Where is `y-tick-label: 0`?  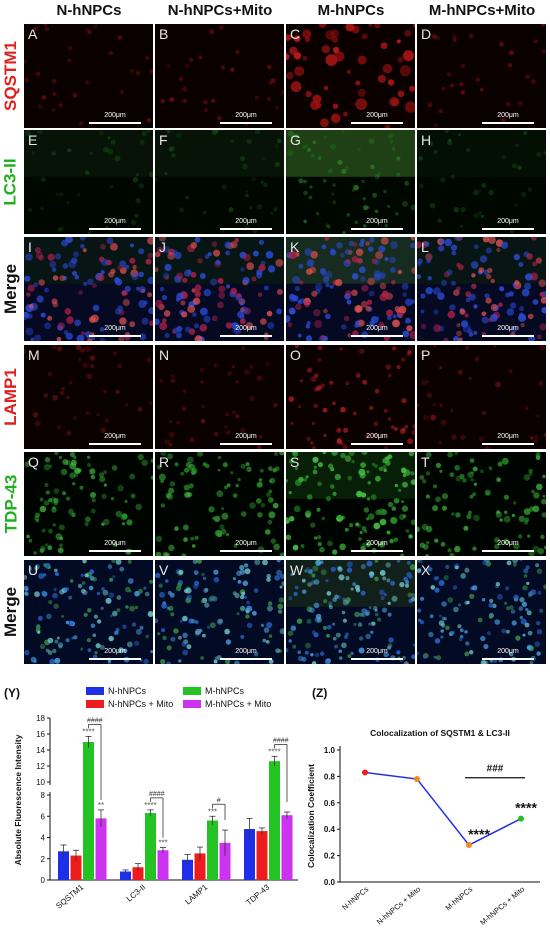
y-tick-label: 0 is located at coordinates (43, 880).